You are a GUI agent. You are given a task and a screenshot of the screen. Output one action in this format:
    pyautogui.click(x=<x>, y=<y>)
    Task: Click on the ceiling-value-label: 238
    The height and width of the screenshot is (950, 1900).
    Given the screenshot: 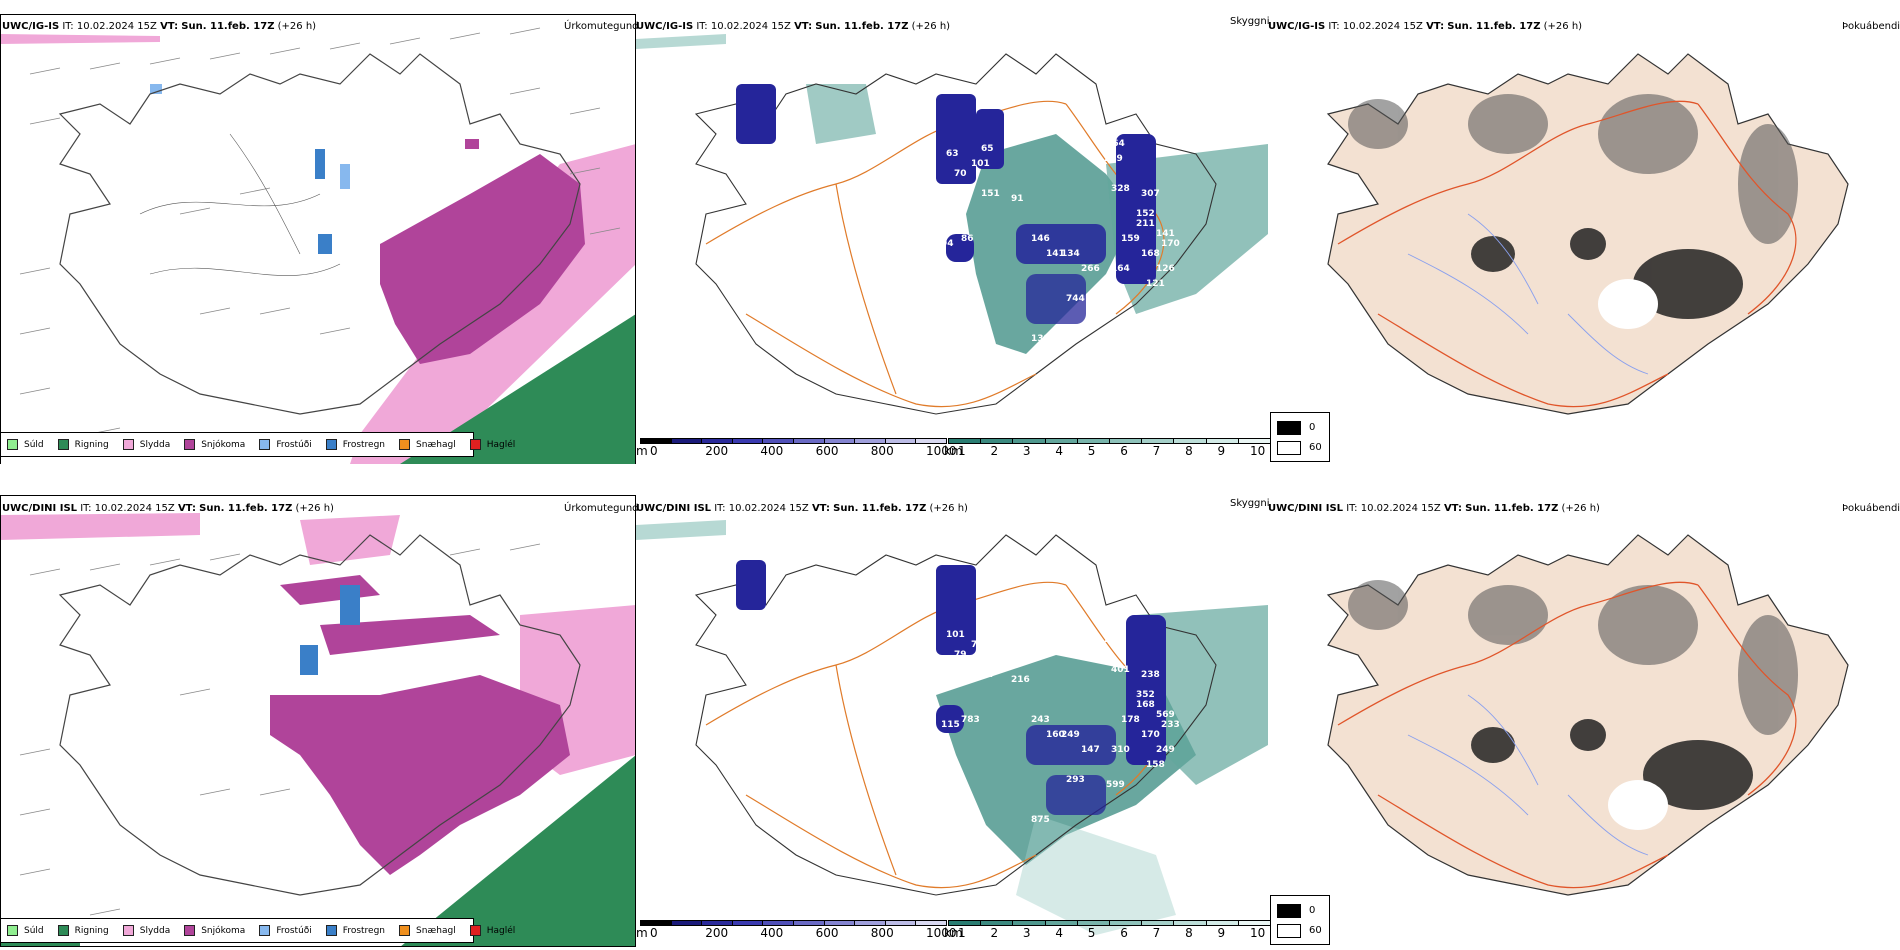 What is the action you would take?
    pyautogui.click(x=1150, y=675)
    